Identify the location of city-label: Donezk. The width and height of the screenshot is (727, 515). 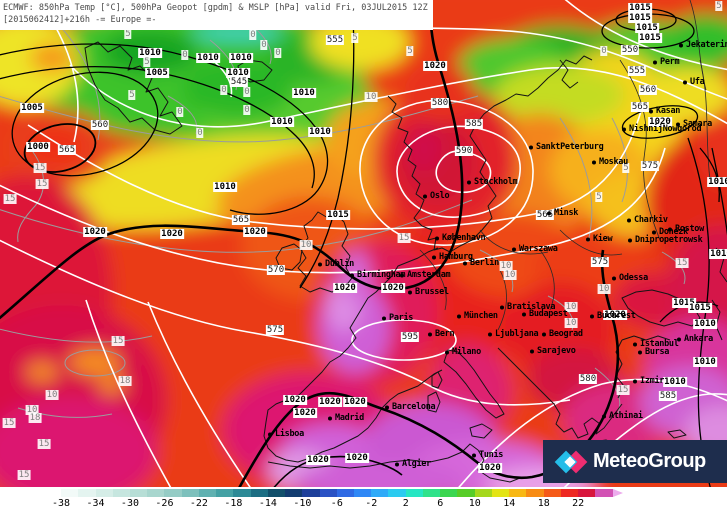
(673, 232).